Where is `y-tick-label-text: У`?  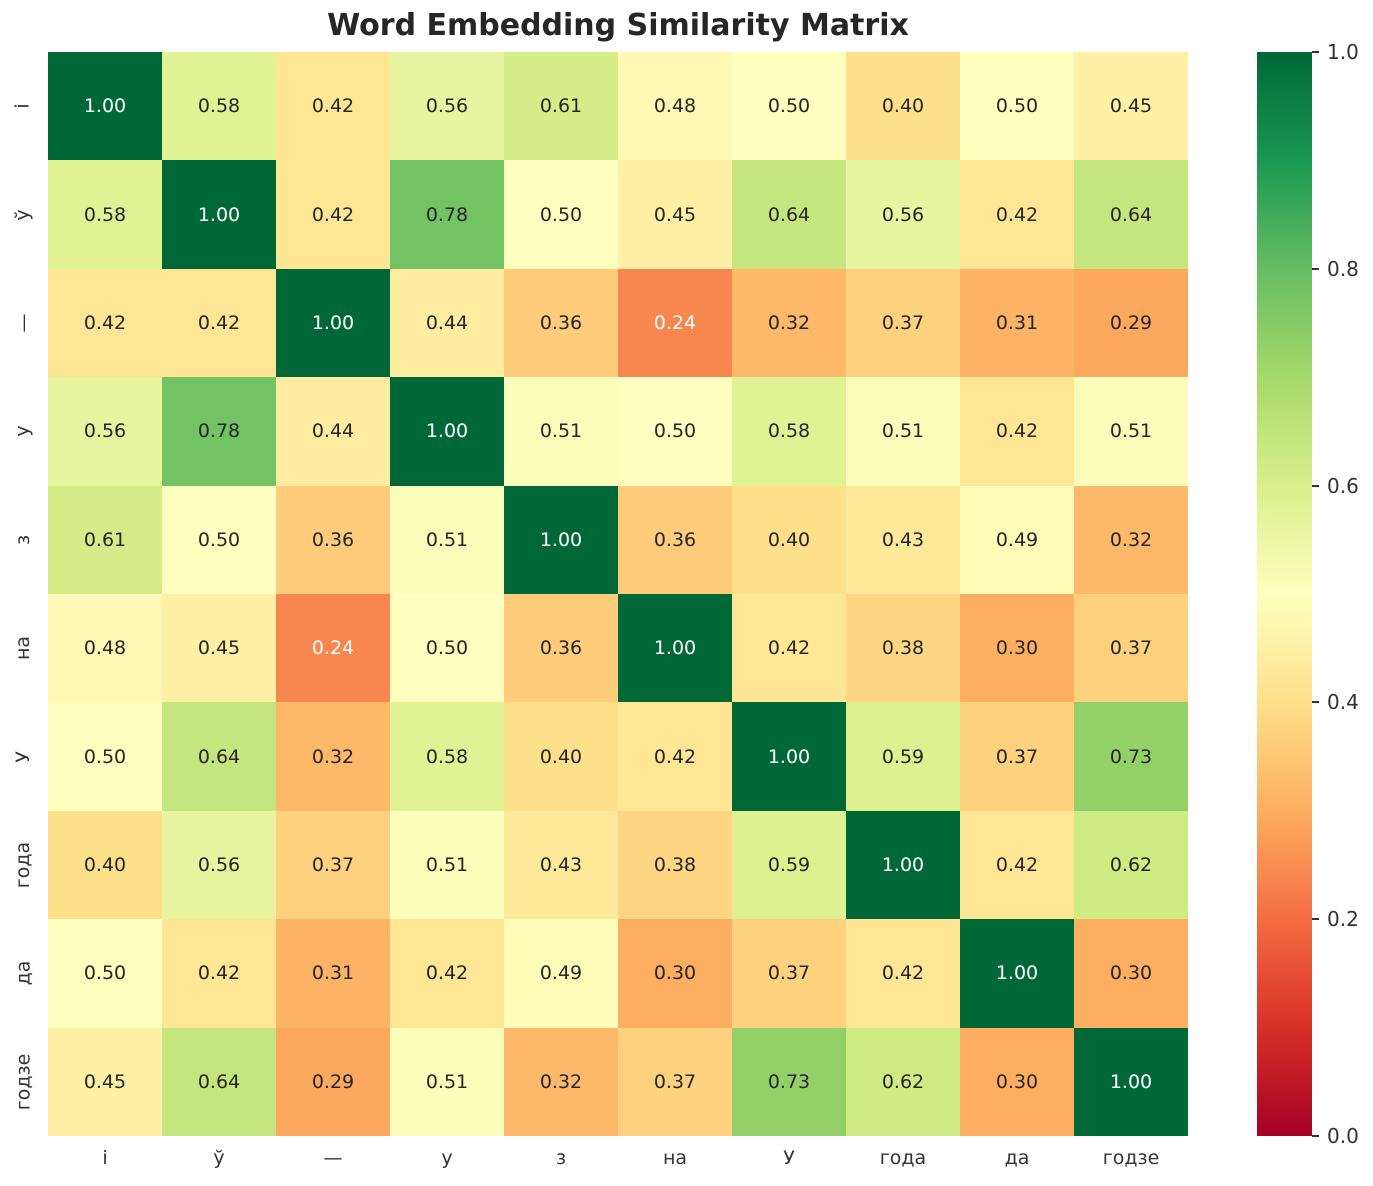 y-tick-label-text: У is located at coordinates (22, 756).